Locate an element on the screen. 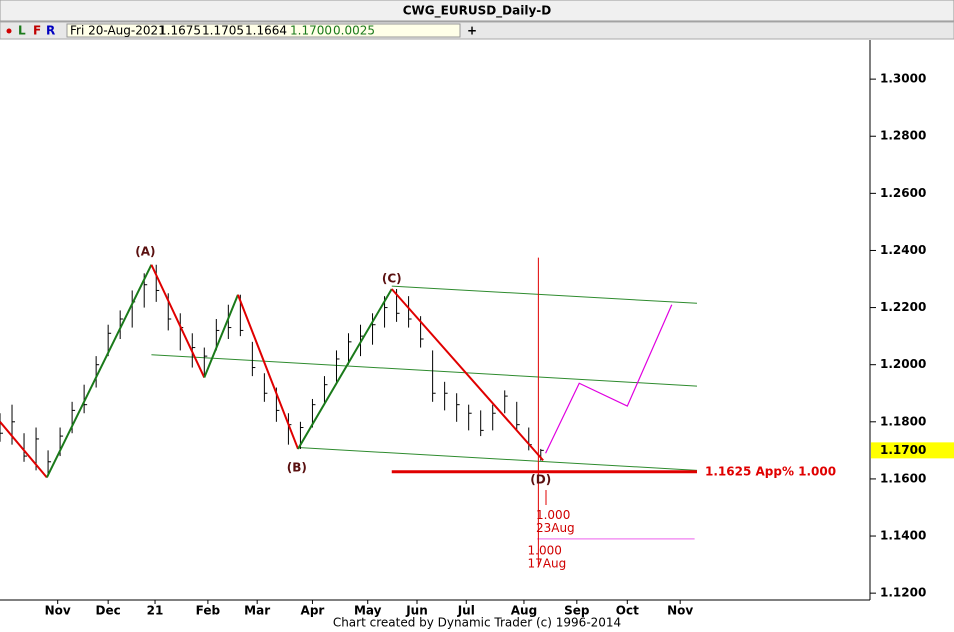  x-tick-label: Dec is located at coordinates (108, 611).